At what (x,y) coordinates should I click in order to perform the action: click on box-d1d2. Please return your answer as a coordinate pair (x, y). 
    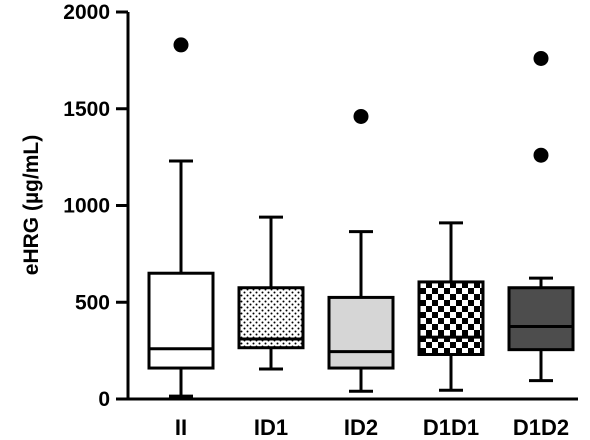
    Looking at the image, I should click on (541, 216).